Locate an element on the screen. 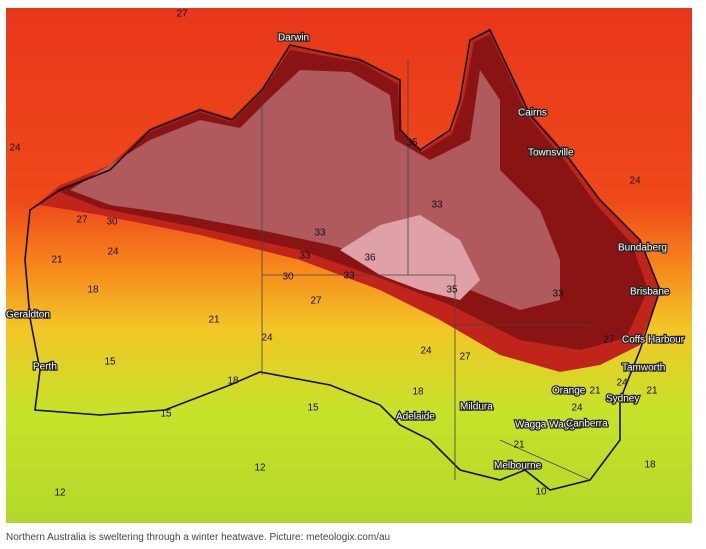  contour-label: 36 is located at coordinates (370, 258).